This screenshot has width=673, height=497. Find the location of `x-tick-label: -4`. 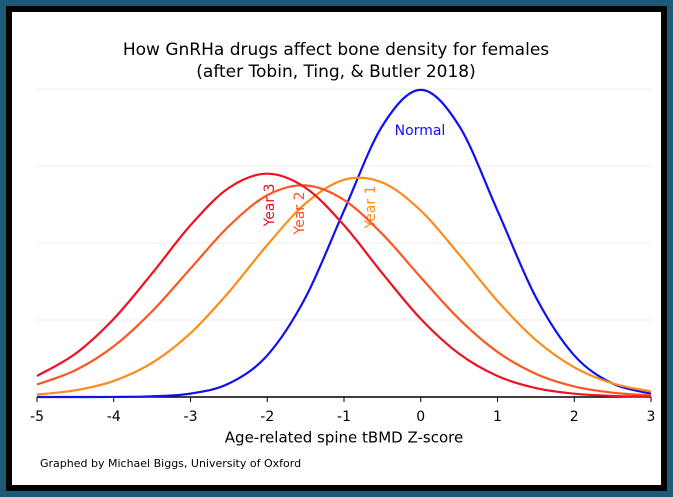

x-tick-label: -4 is located at coordinates (114, 417).